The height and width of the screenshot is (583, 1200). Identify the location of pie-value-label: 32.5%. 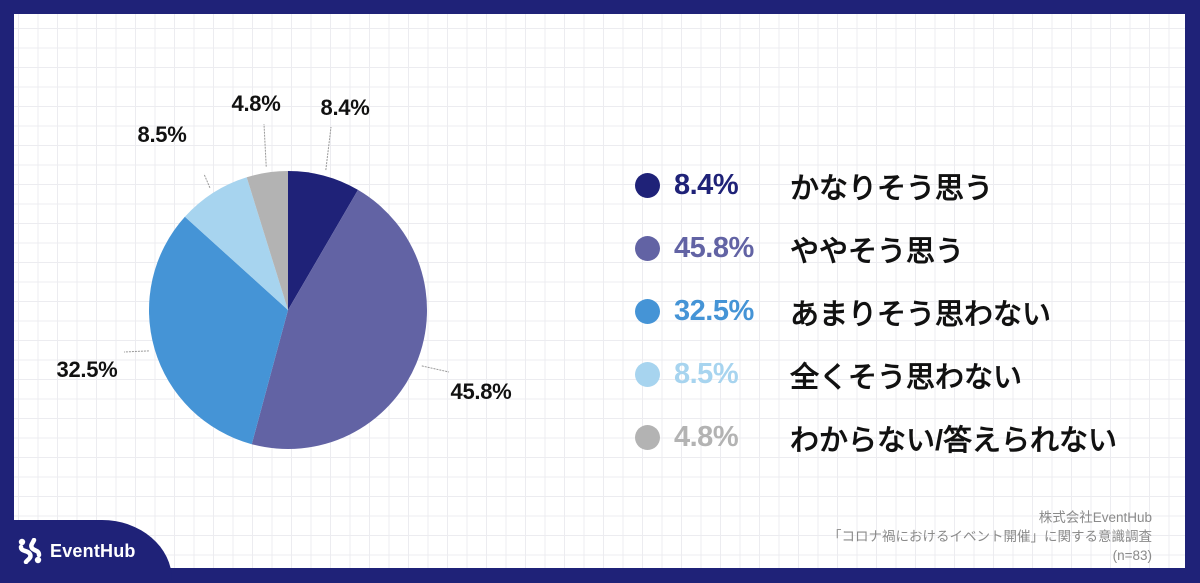
(87, 369).